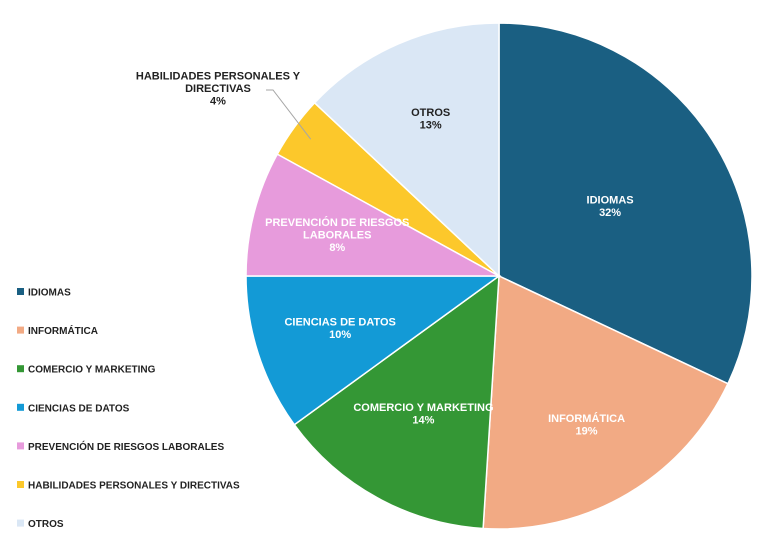  I want to click on legend-label-ciencias-de-datos: CIENCIAS DE DATOS, so click(79, 408).